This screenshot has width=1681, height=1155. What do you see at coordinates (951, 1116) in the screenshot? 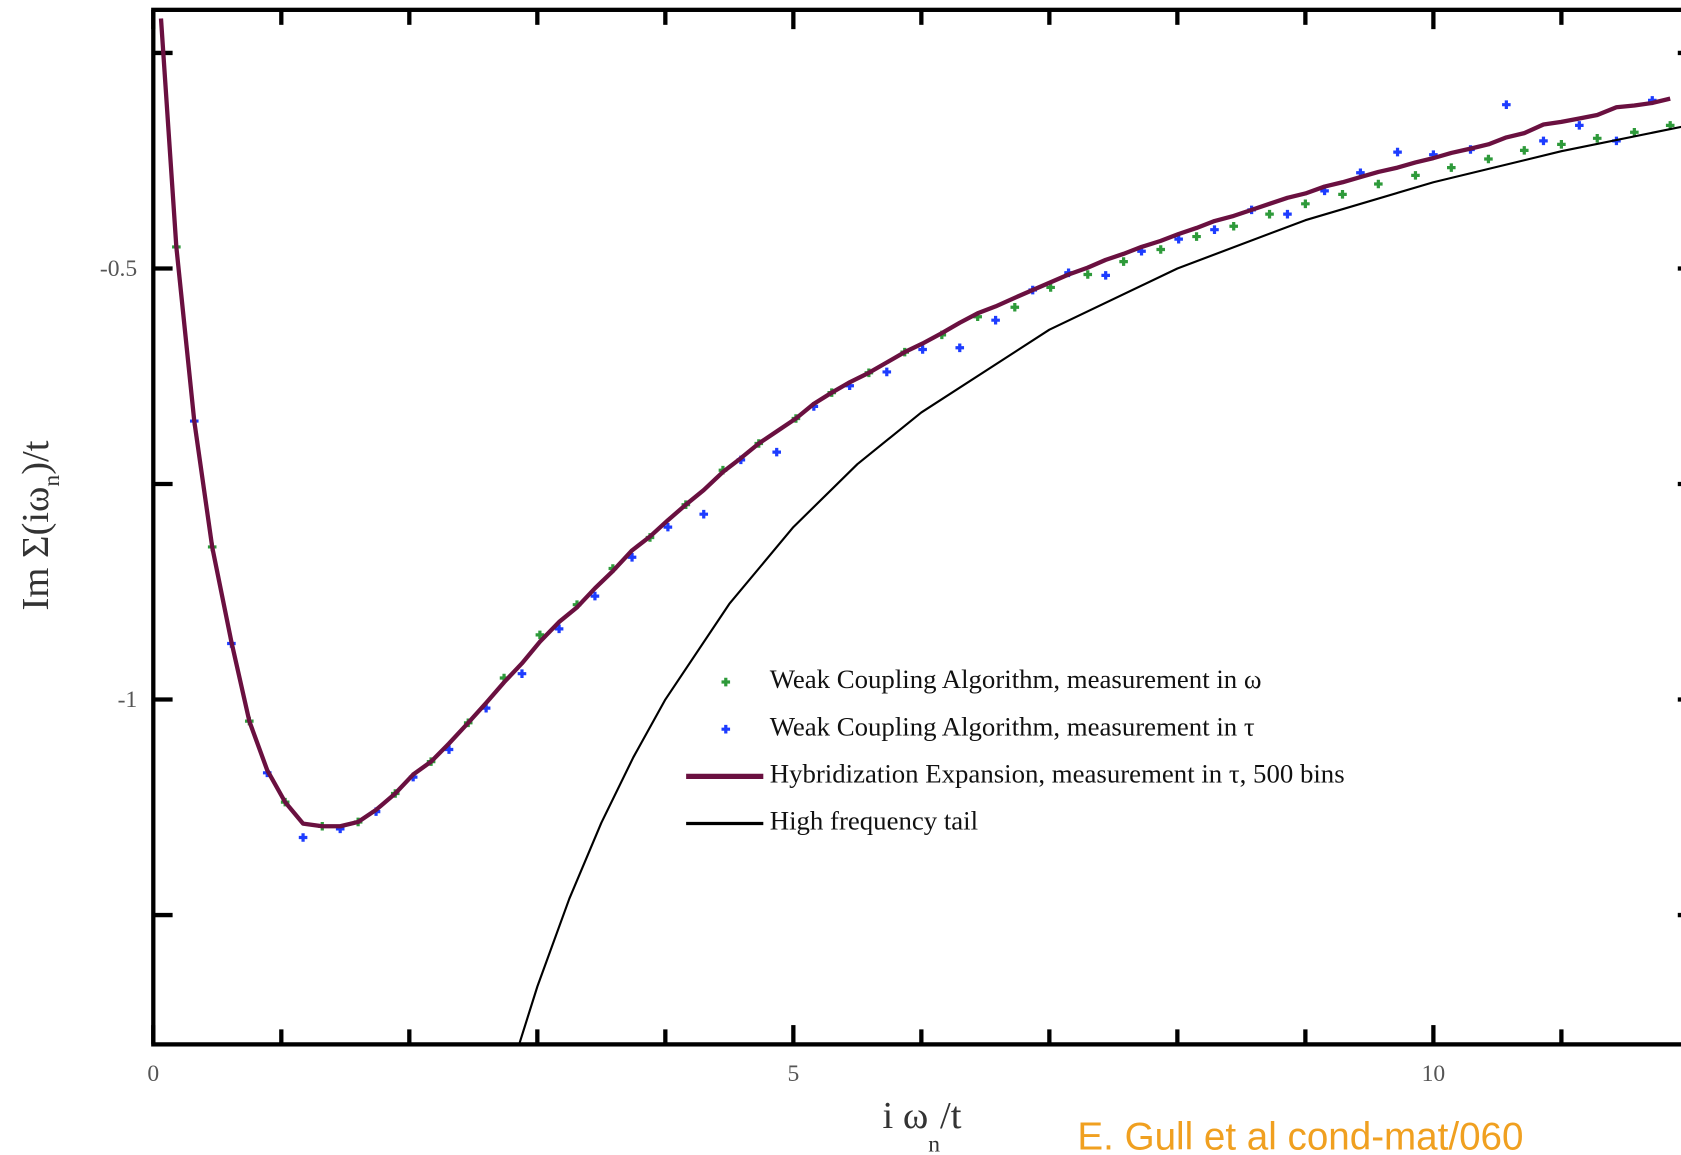
I see `x-label-end: /t` at bounding box center [951, 1116].